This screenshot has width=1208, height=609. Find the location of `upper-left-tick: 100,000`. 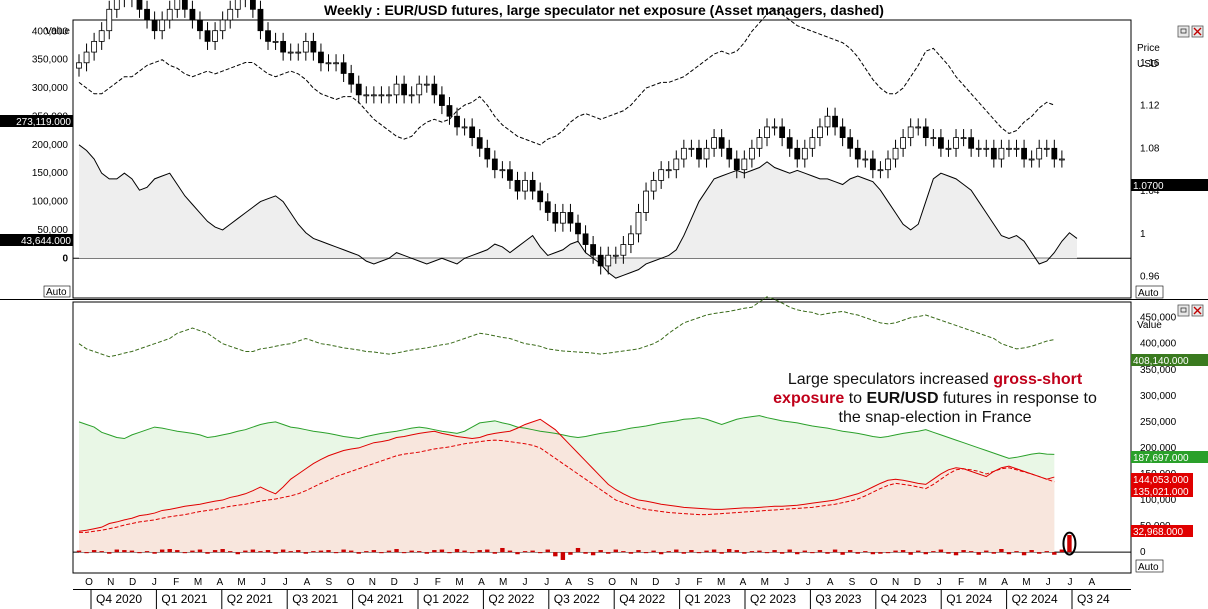

upper-left-tick: 100,000 is located at coordinates (50, 202).